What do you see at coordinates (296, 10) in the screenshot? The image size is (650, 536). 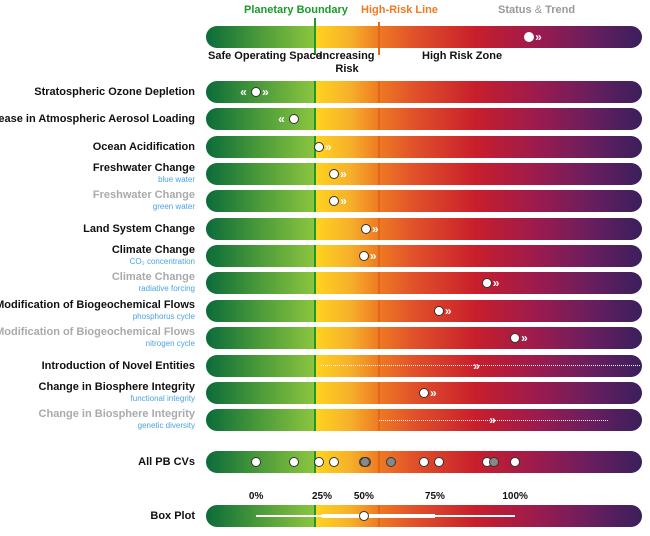 I see `planetary-boundary-header: Planetary Boundary` at bounding box center [296, 10].